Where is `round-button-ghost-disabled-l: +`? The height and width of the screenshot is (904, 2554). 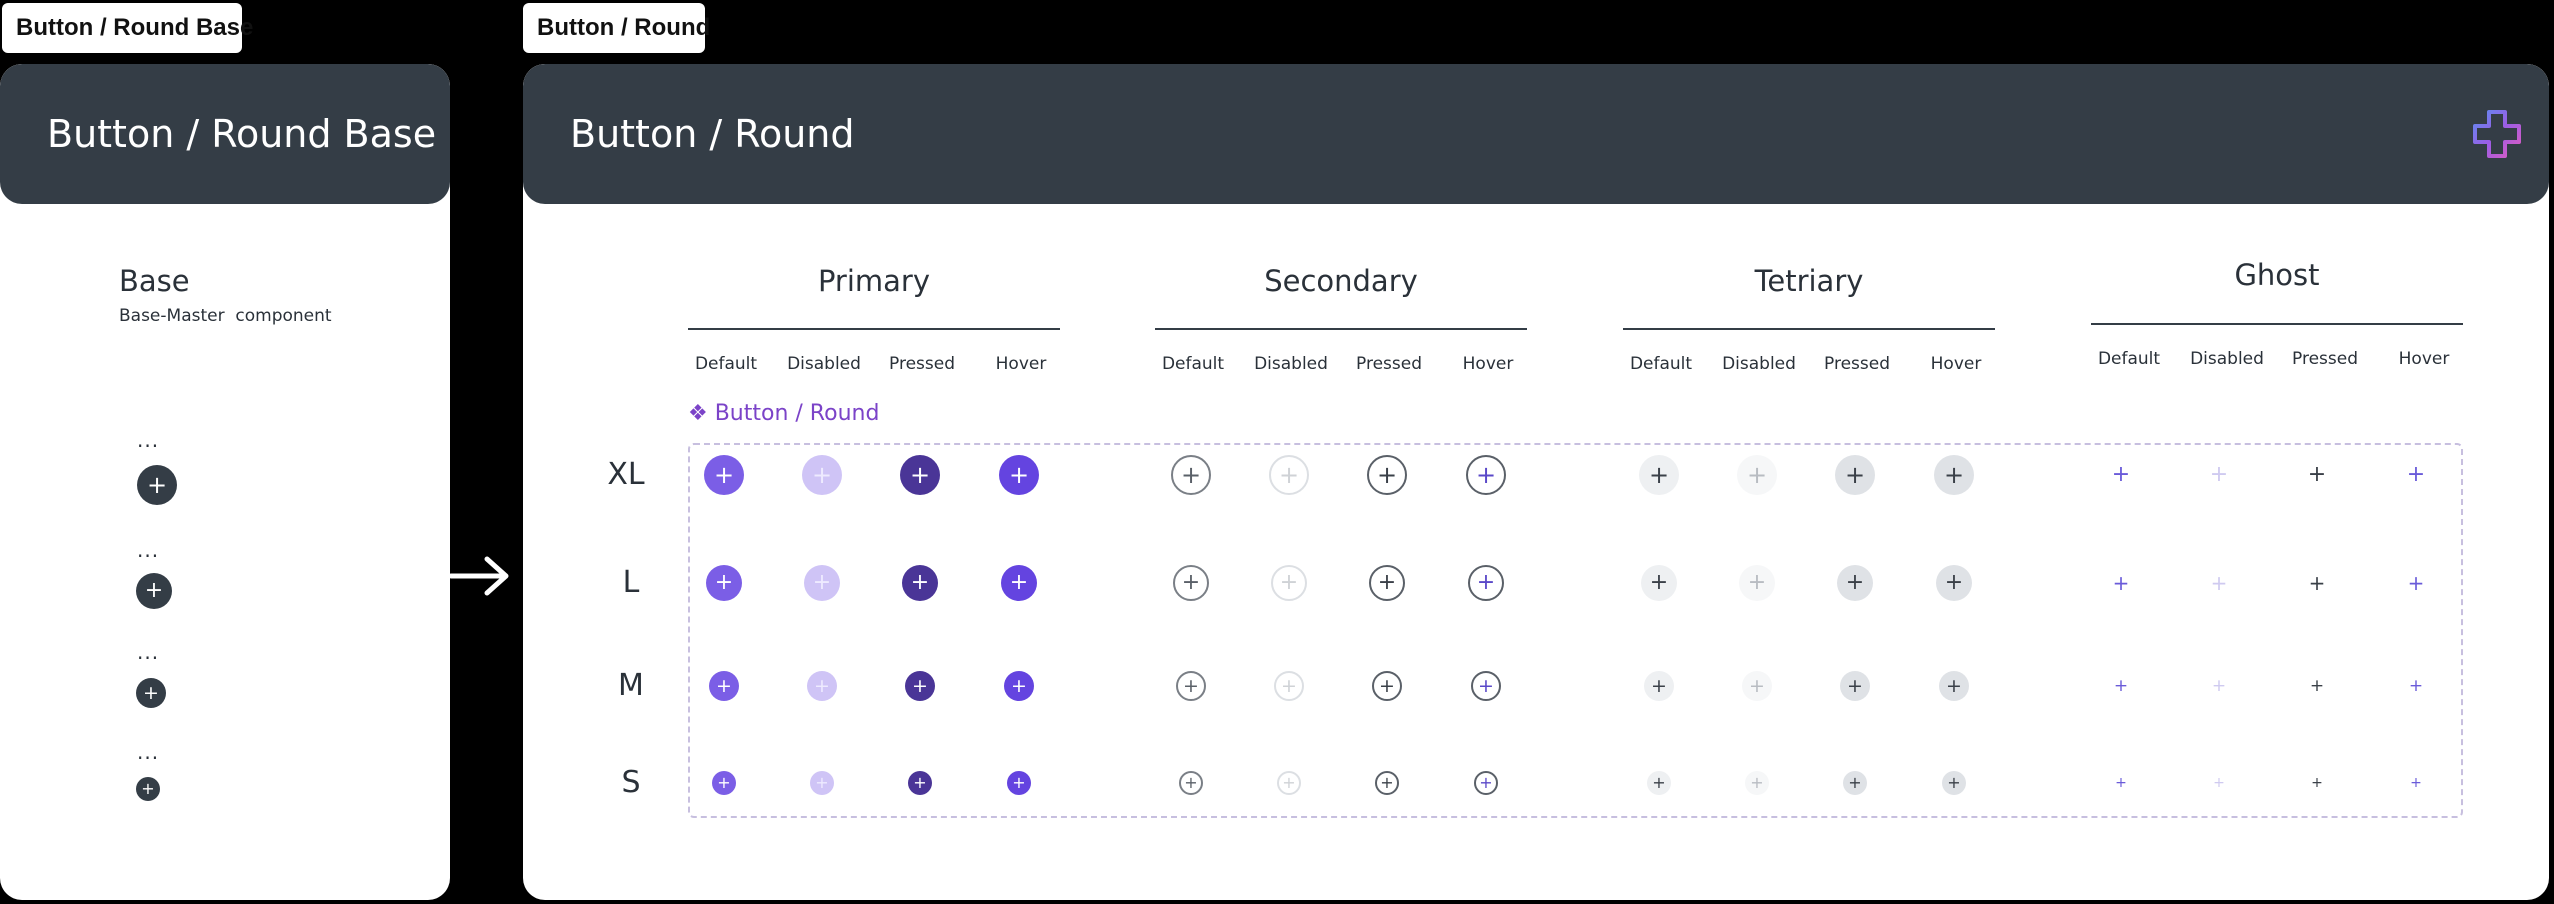 round-button-ghost-disabled-l: + is located at coordinates (2219, 583).